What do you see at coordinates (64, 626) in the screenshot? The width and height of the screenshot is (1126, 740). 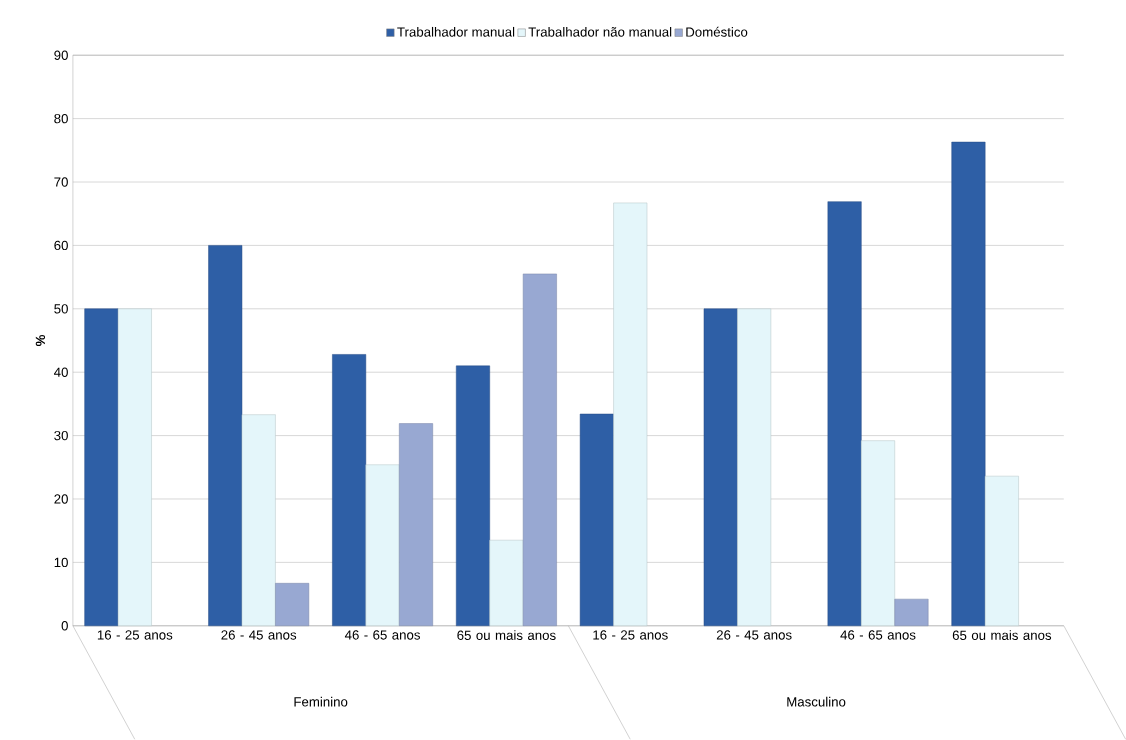 I see `y-tick-label: 0` at bounding box center [64, 626].